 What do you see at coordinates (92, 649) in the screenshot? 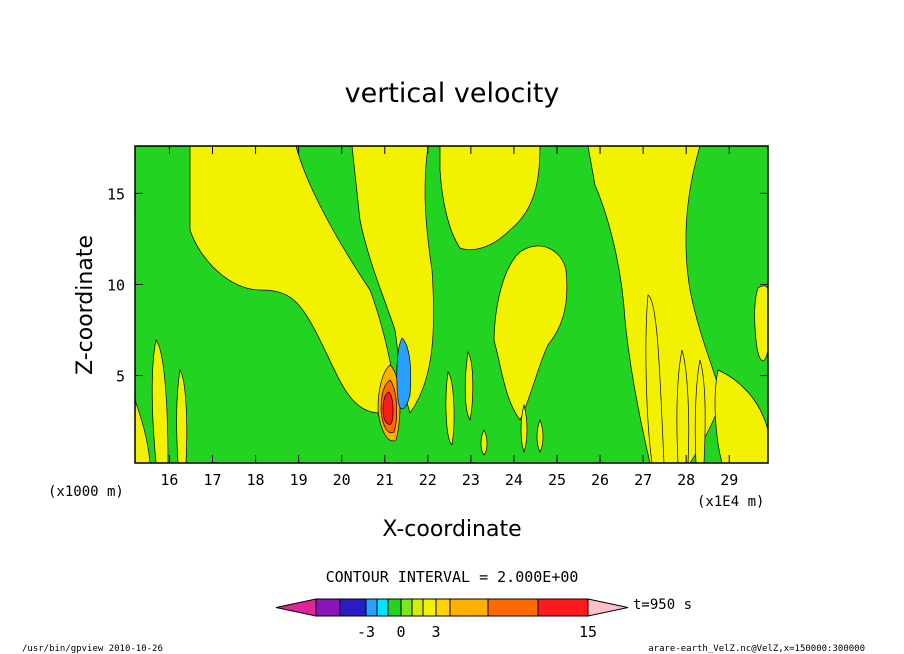
I see `footer-left: /usr/bin/gpview 2010-10-26` at bounding box center [92, 649].